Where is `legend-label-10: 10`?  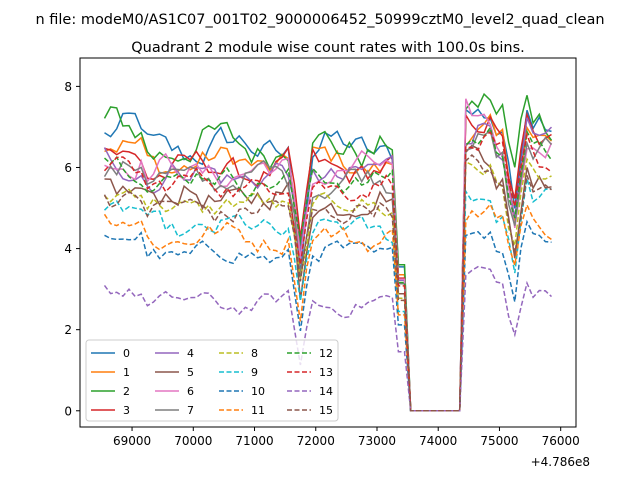
legend-label-10: 10 is located at coordinates (258, 391).